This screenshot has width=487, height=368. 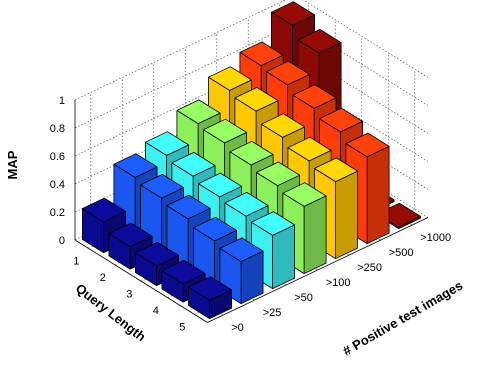 What do you see at coordinates (62, 241) in the screenshot?
I see `z-tick-label: 0` at bounding box center [62, 241].